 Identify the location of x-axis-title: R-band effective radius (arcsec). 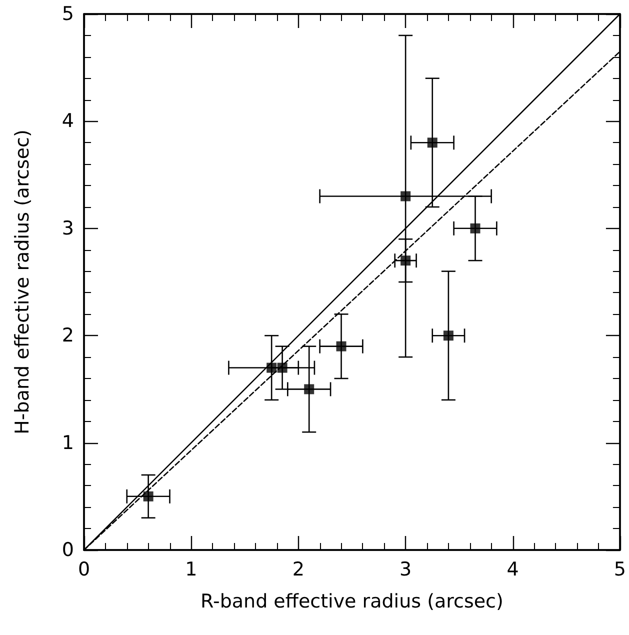
(352, 601).